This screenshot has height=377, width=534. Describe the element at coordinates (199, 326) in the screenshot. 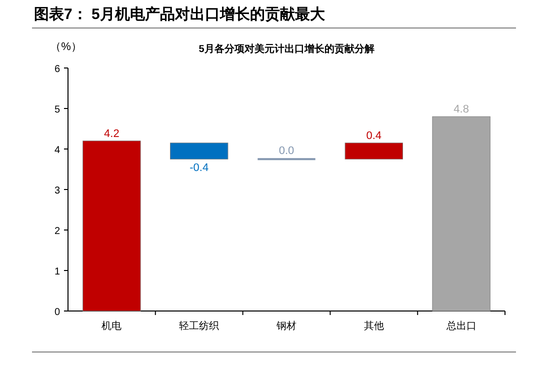

I see `x-tick-label: 轻工纺织` at that location.